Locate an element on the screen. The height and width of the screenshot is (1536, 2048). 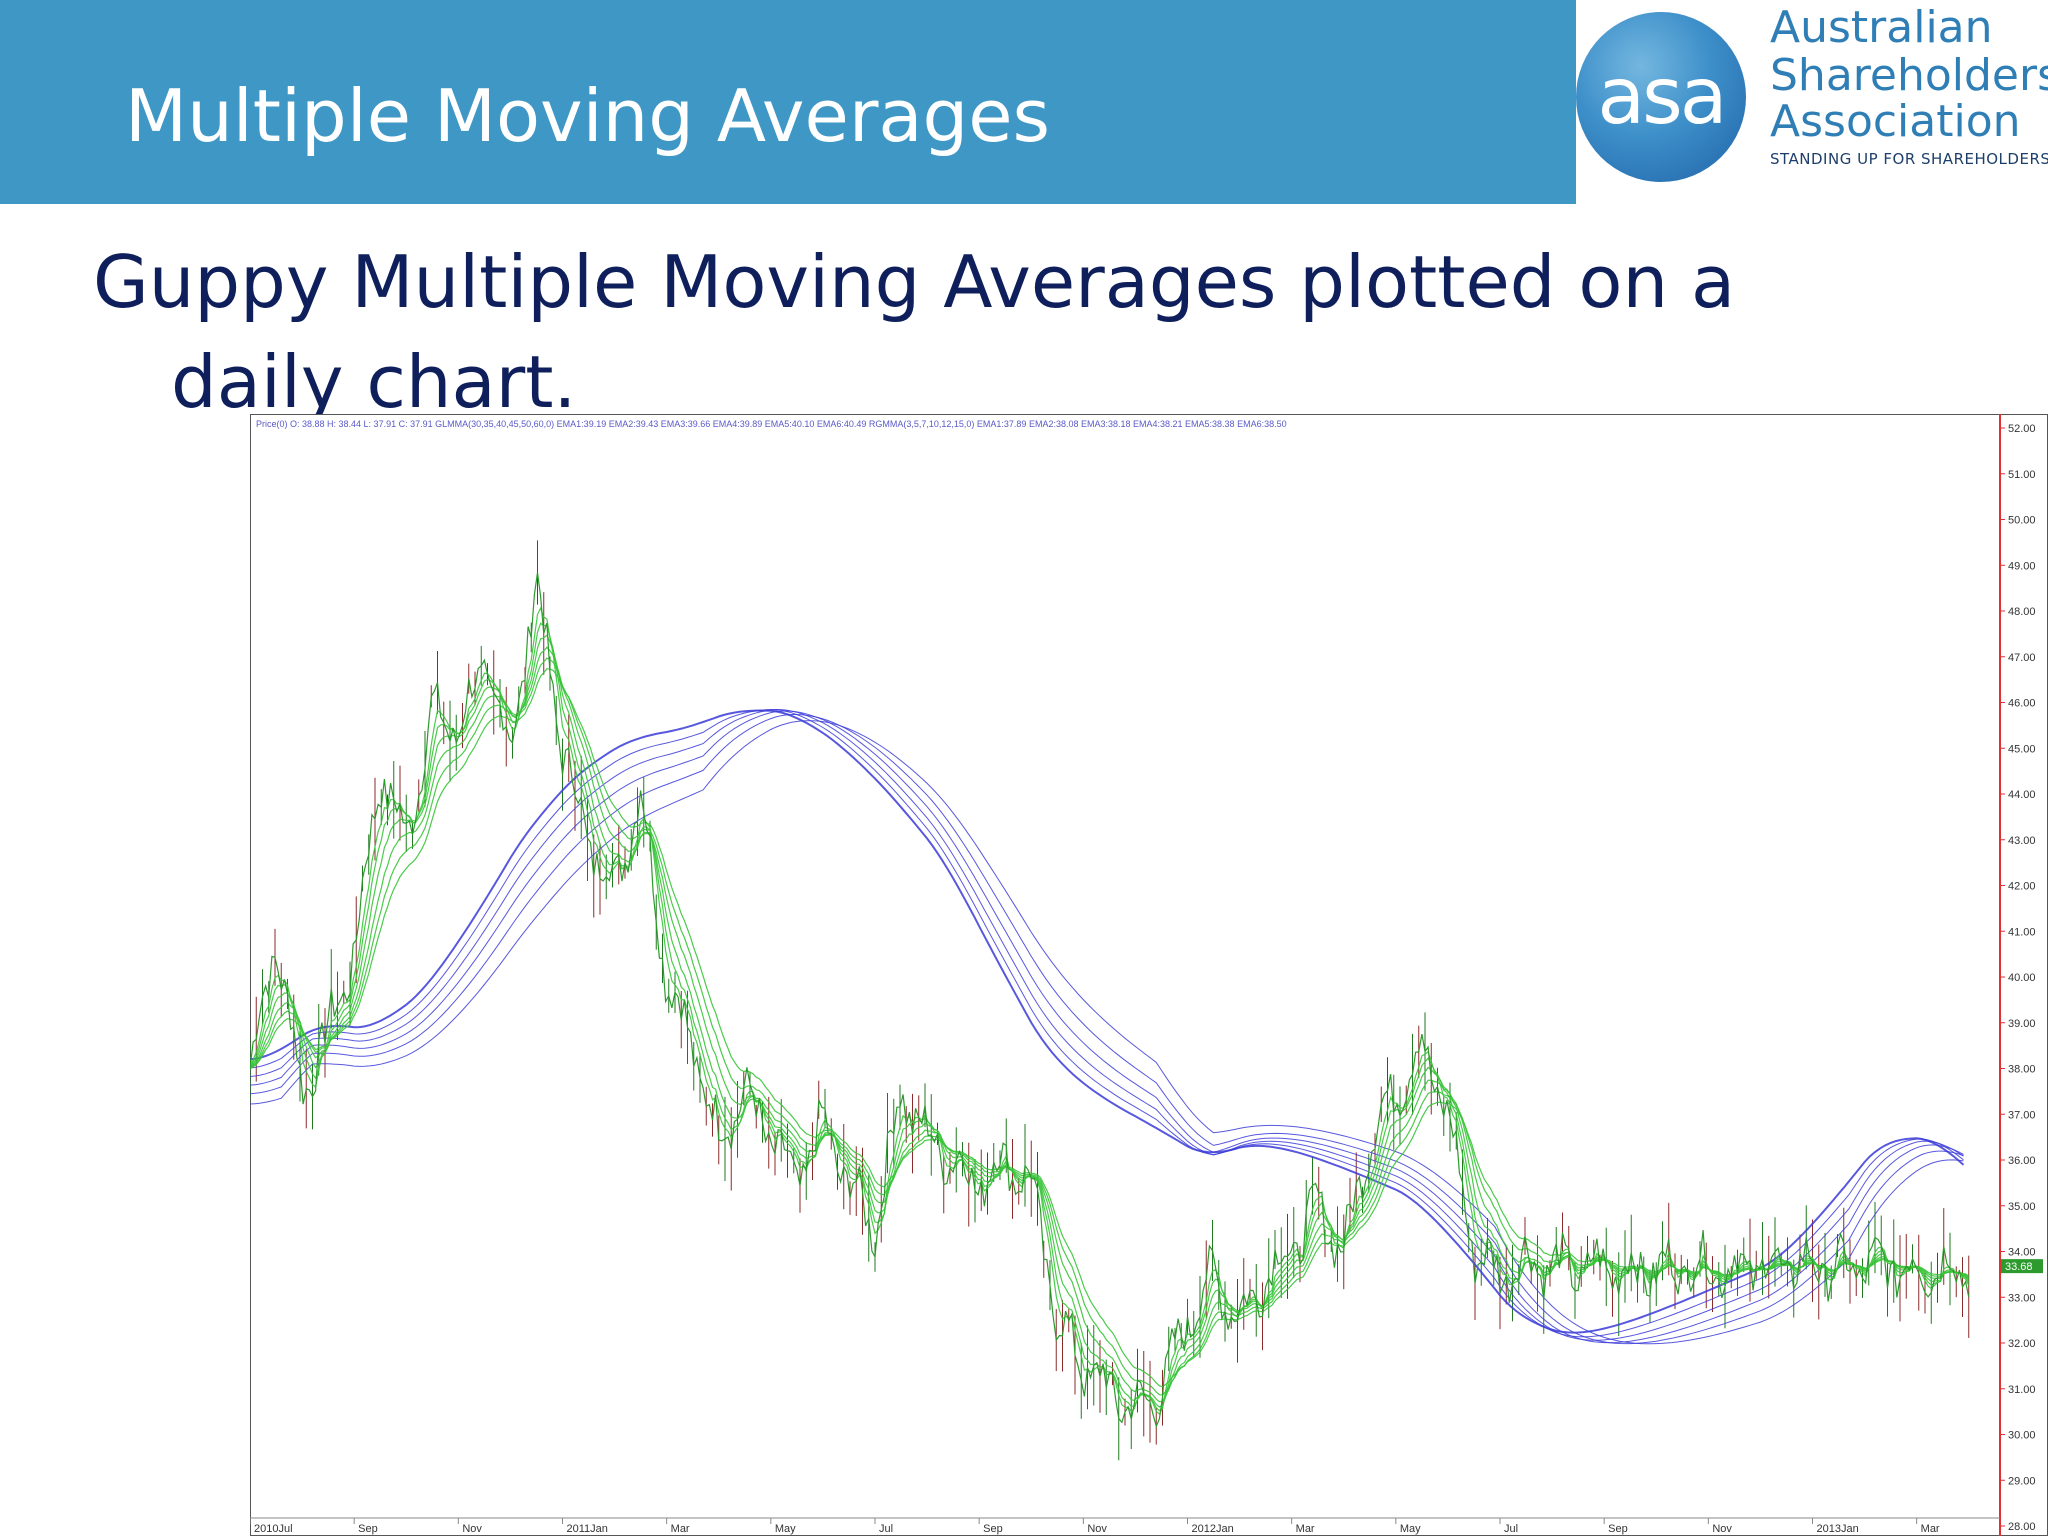
x-tick-label: 2011Jan is located at coordinates (587, 1529).